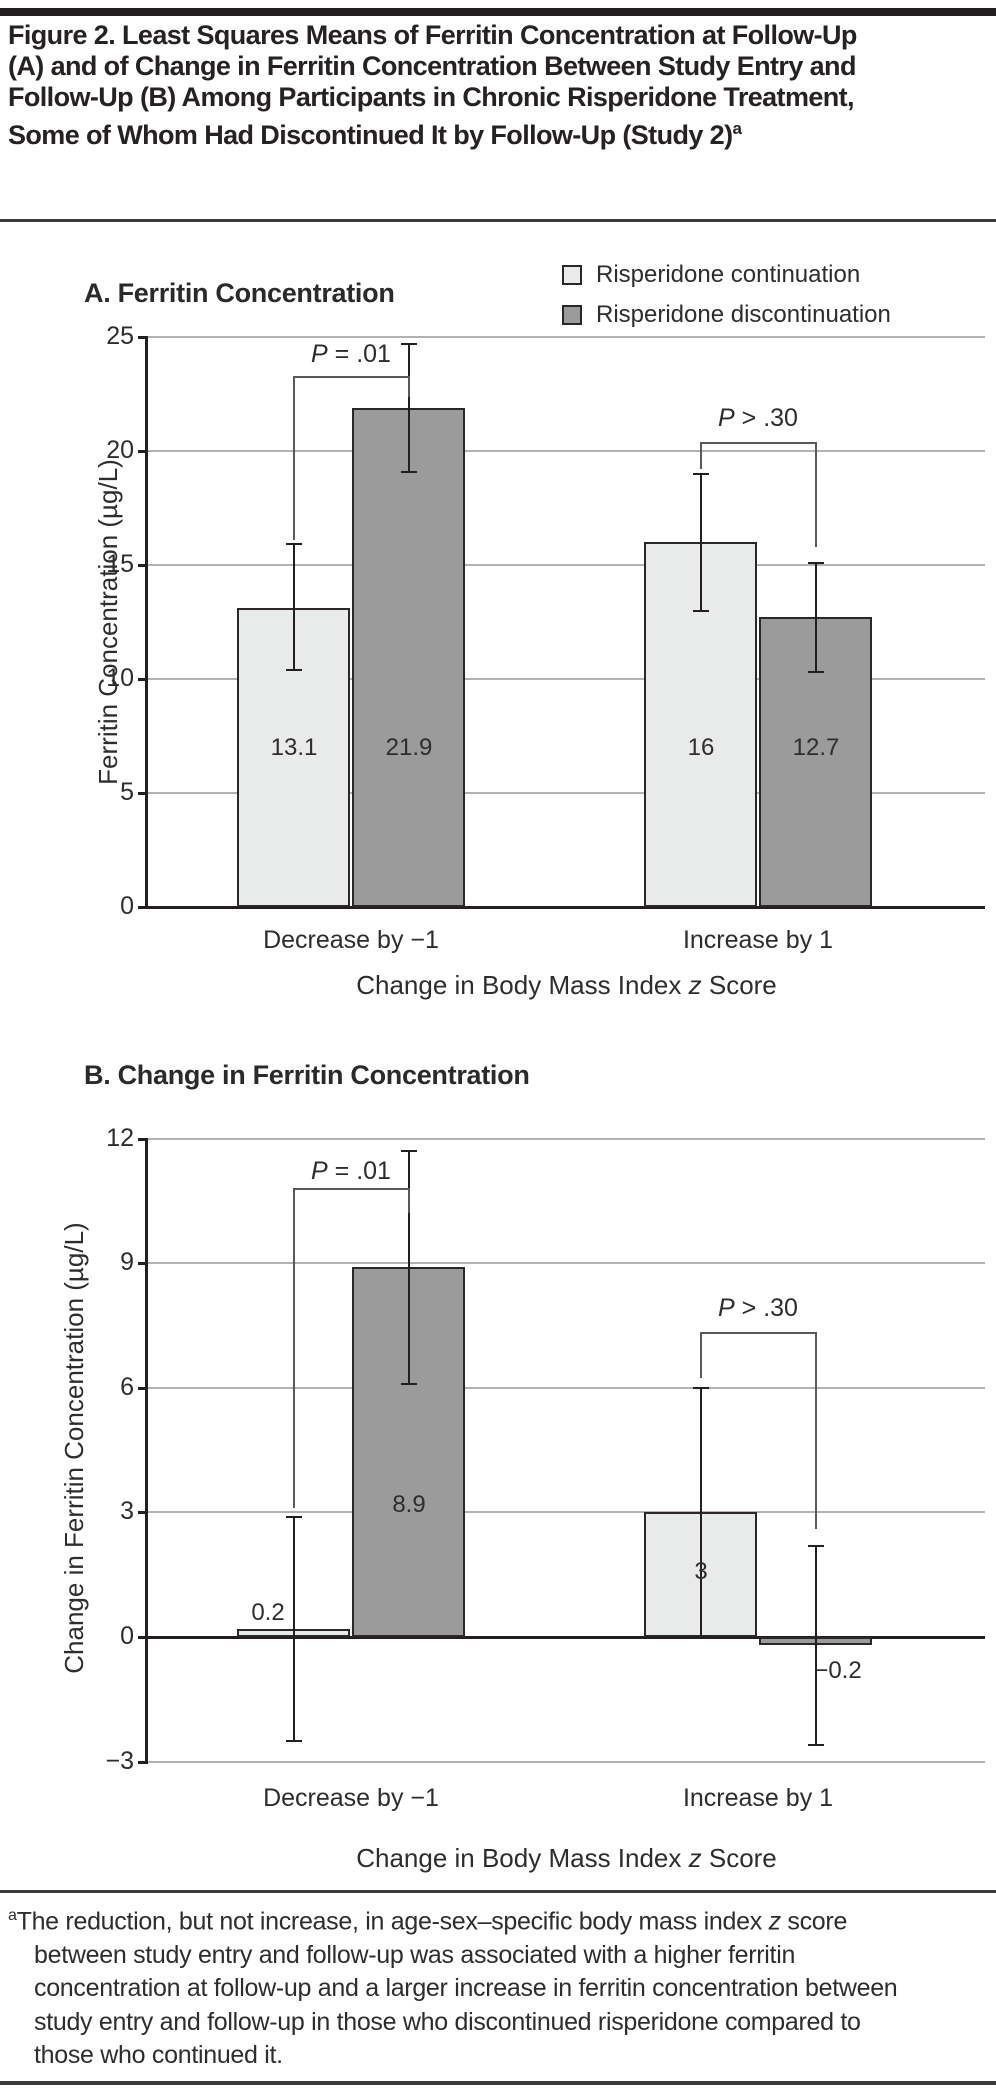 Image resolution: width=996 pixels, height=2095 pixels. What do you see at coordinates (74, 1448) in the screenshot?
I see `panel-b-y-axis-label: Change in Ferritin Concentration (µg/L)` at bounding box center [74, 1448].